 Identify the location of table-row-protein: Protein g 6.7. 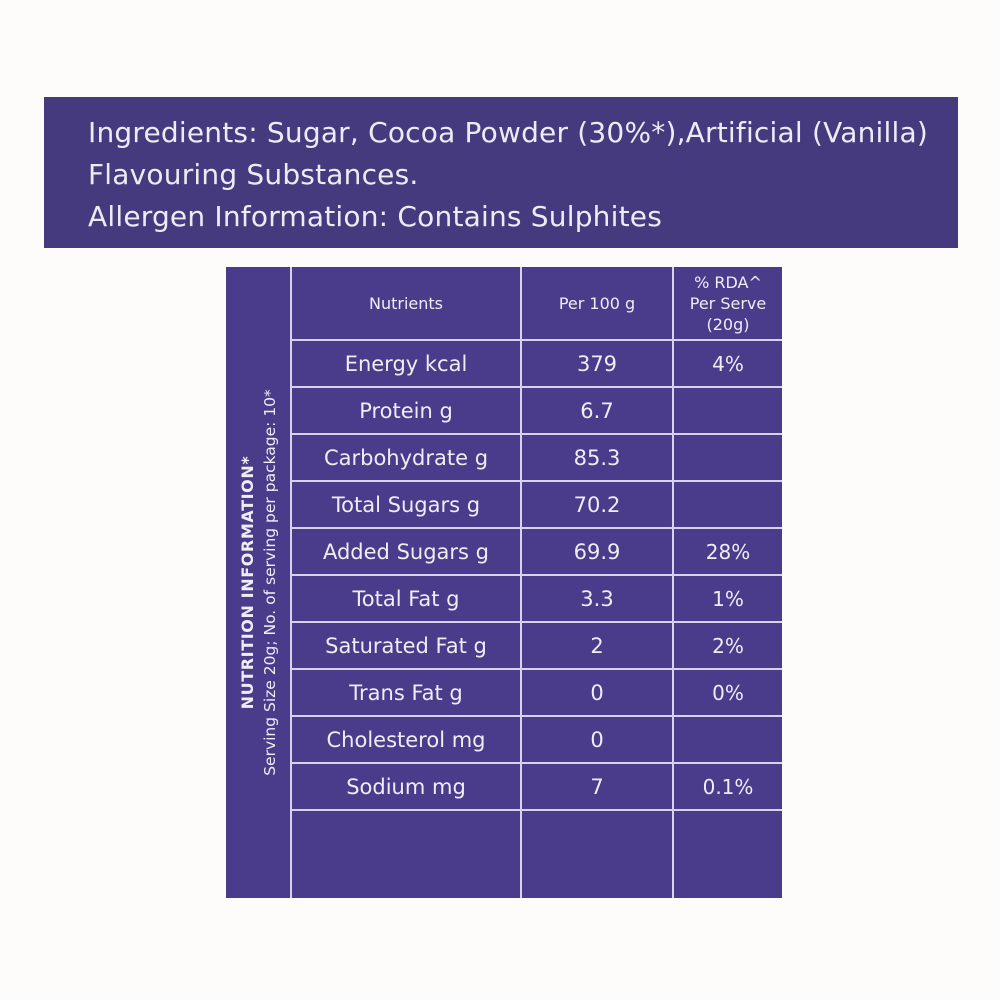
(537, 411).